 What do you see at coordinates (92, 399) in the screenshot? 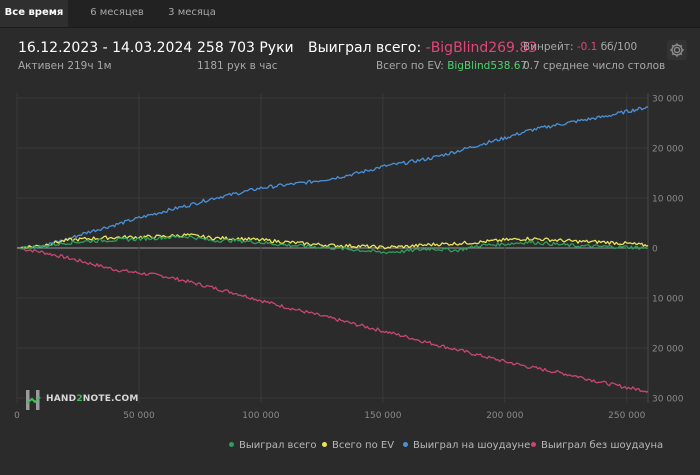
I see `hand2note-logo-text: HAND2NOTE.COM` at bounding box center [92, 399].